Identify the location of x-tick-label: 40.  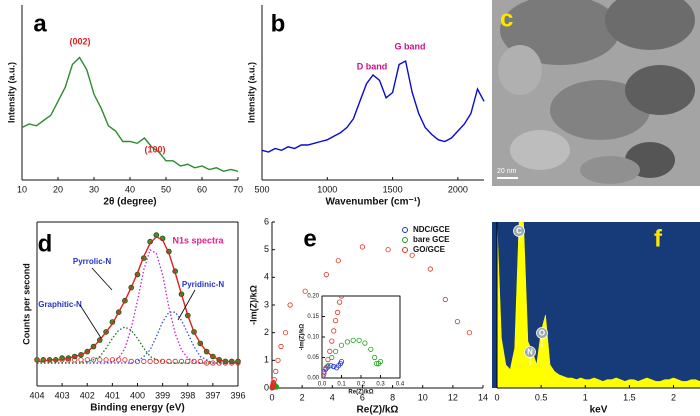
(130, 189).